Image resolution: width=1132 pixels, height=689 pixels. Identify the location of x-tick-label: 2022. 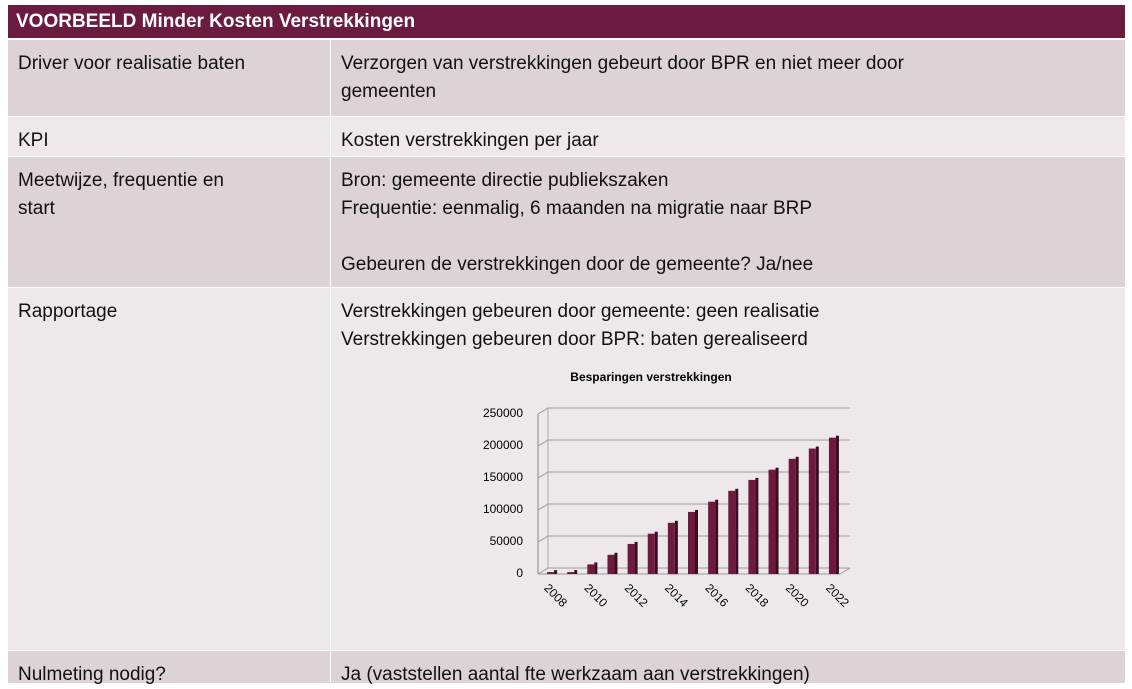
(837, 595).